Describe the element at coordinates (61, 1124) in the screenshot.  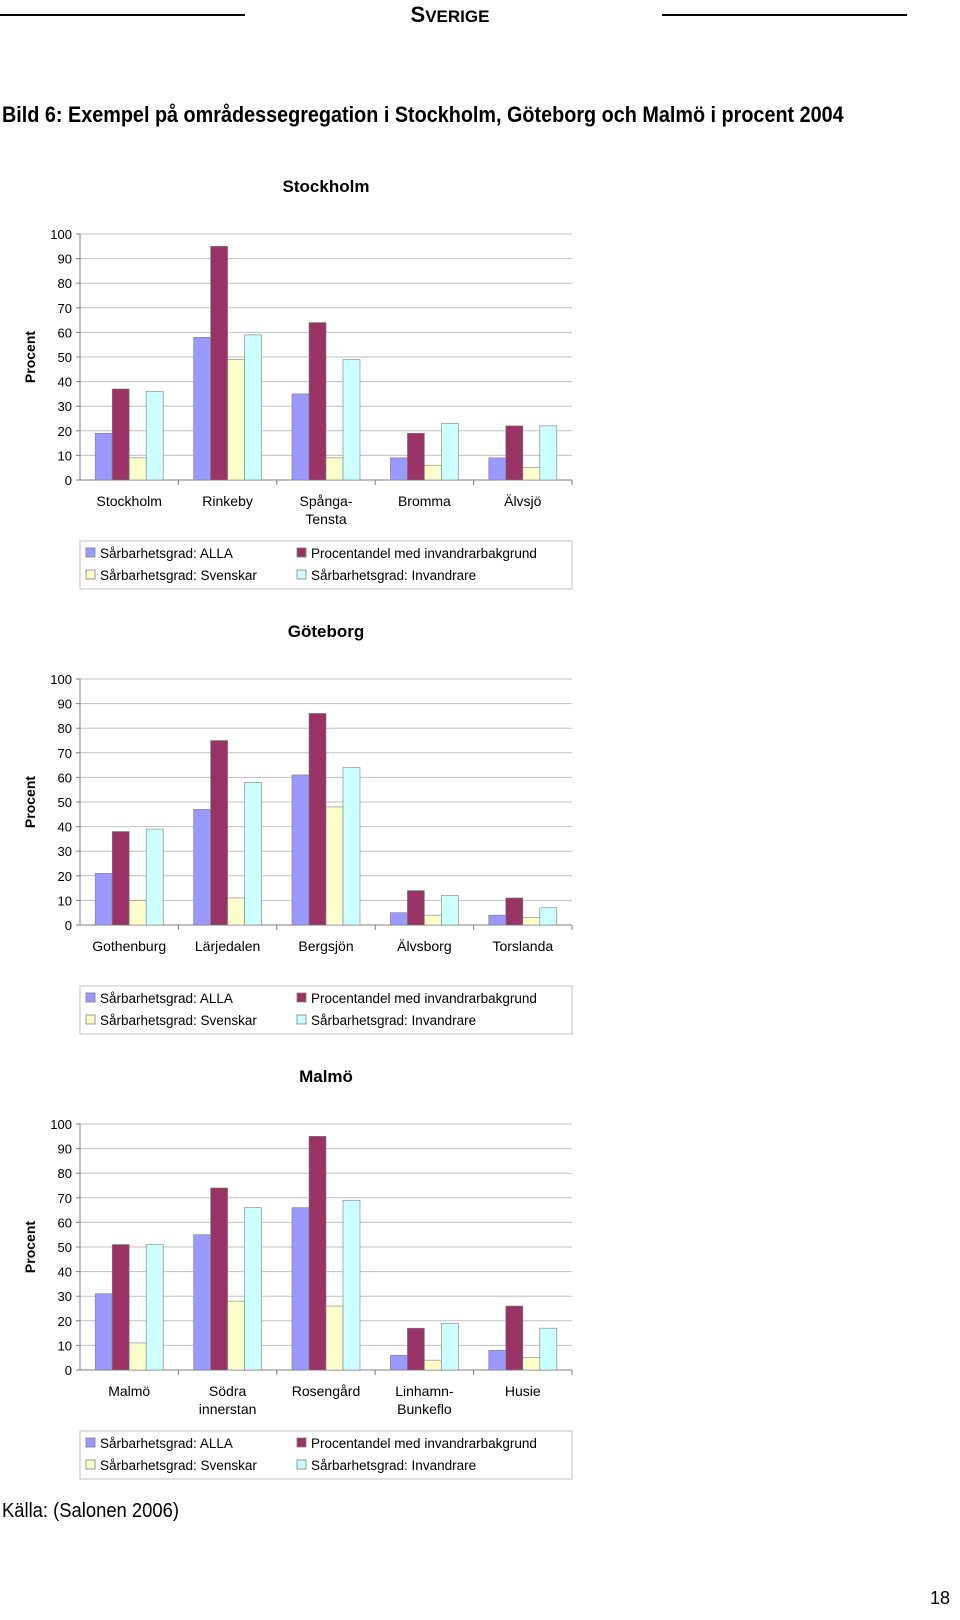
I see `chart-malmo-ytick-label: 100` at that location.